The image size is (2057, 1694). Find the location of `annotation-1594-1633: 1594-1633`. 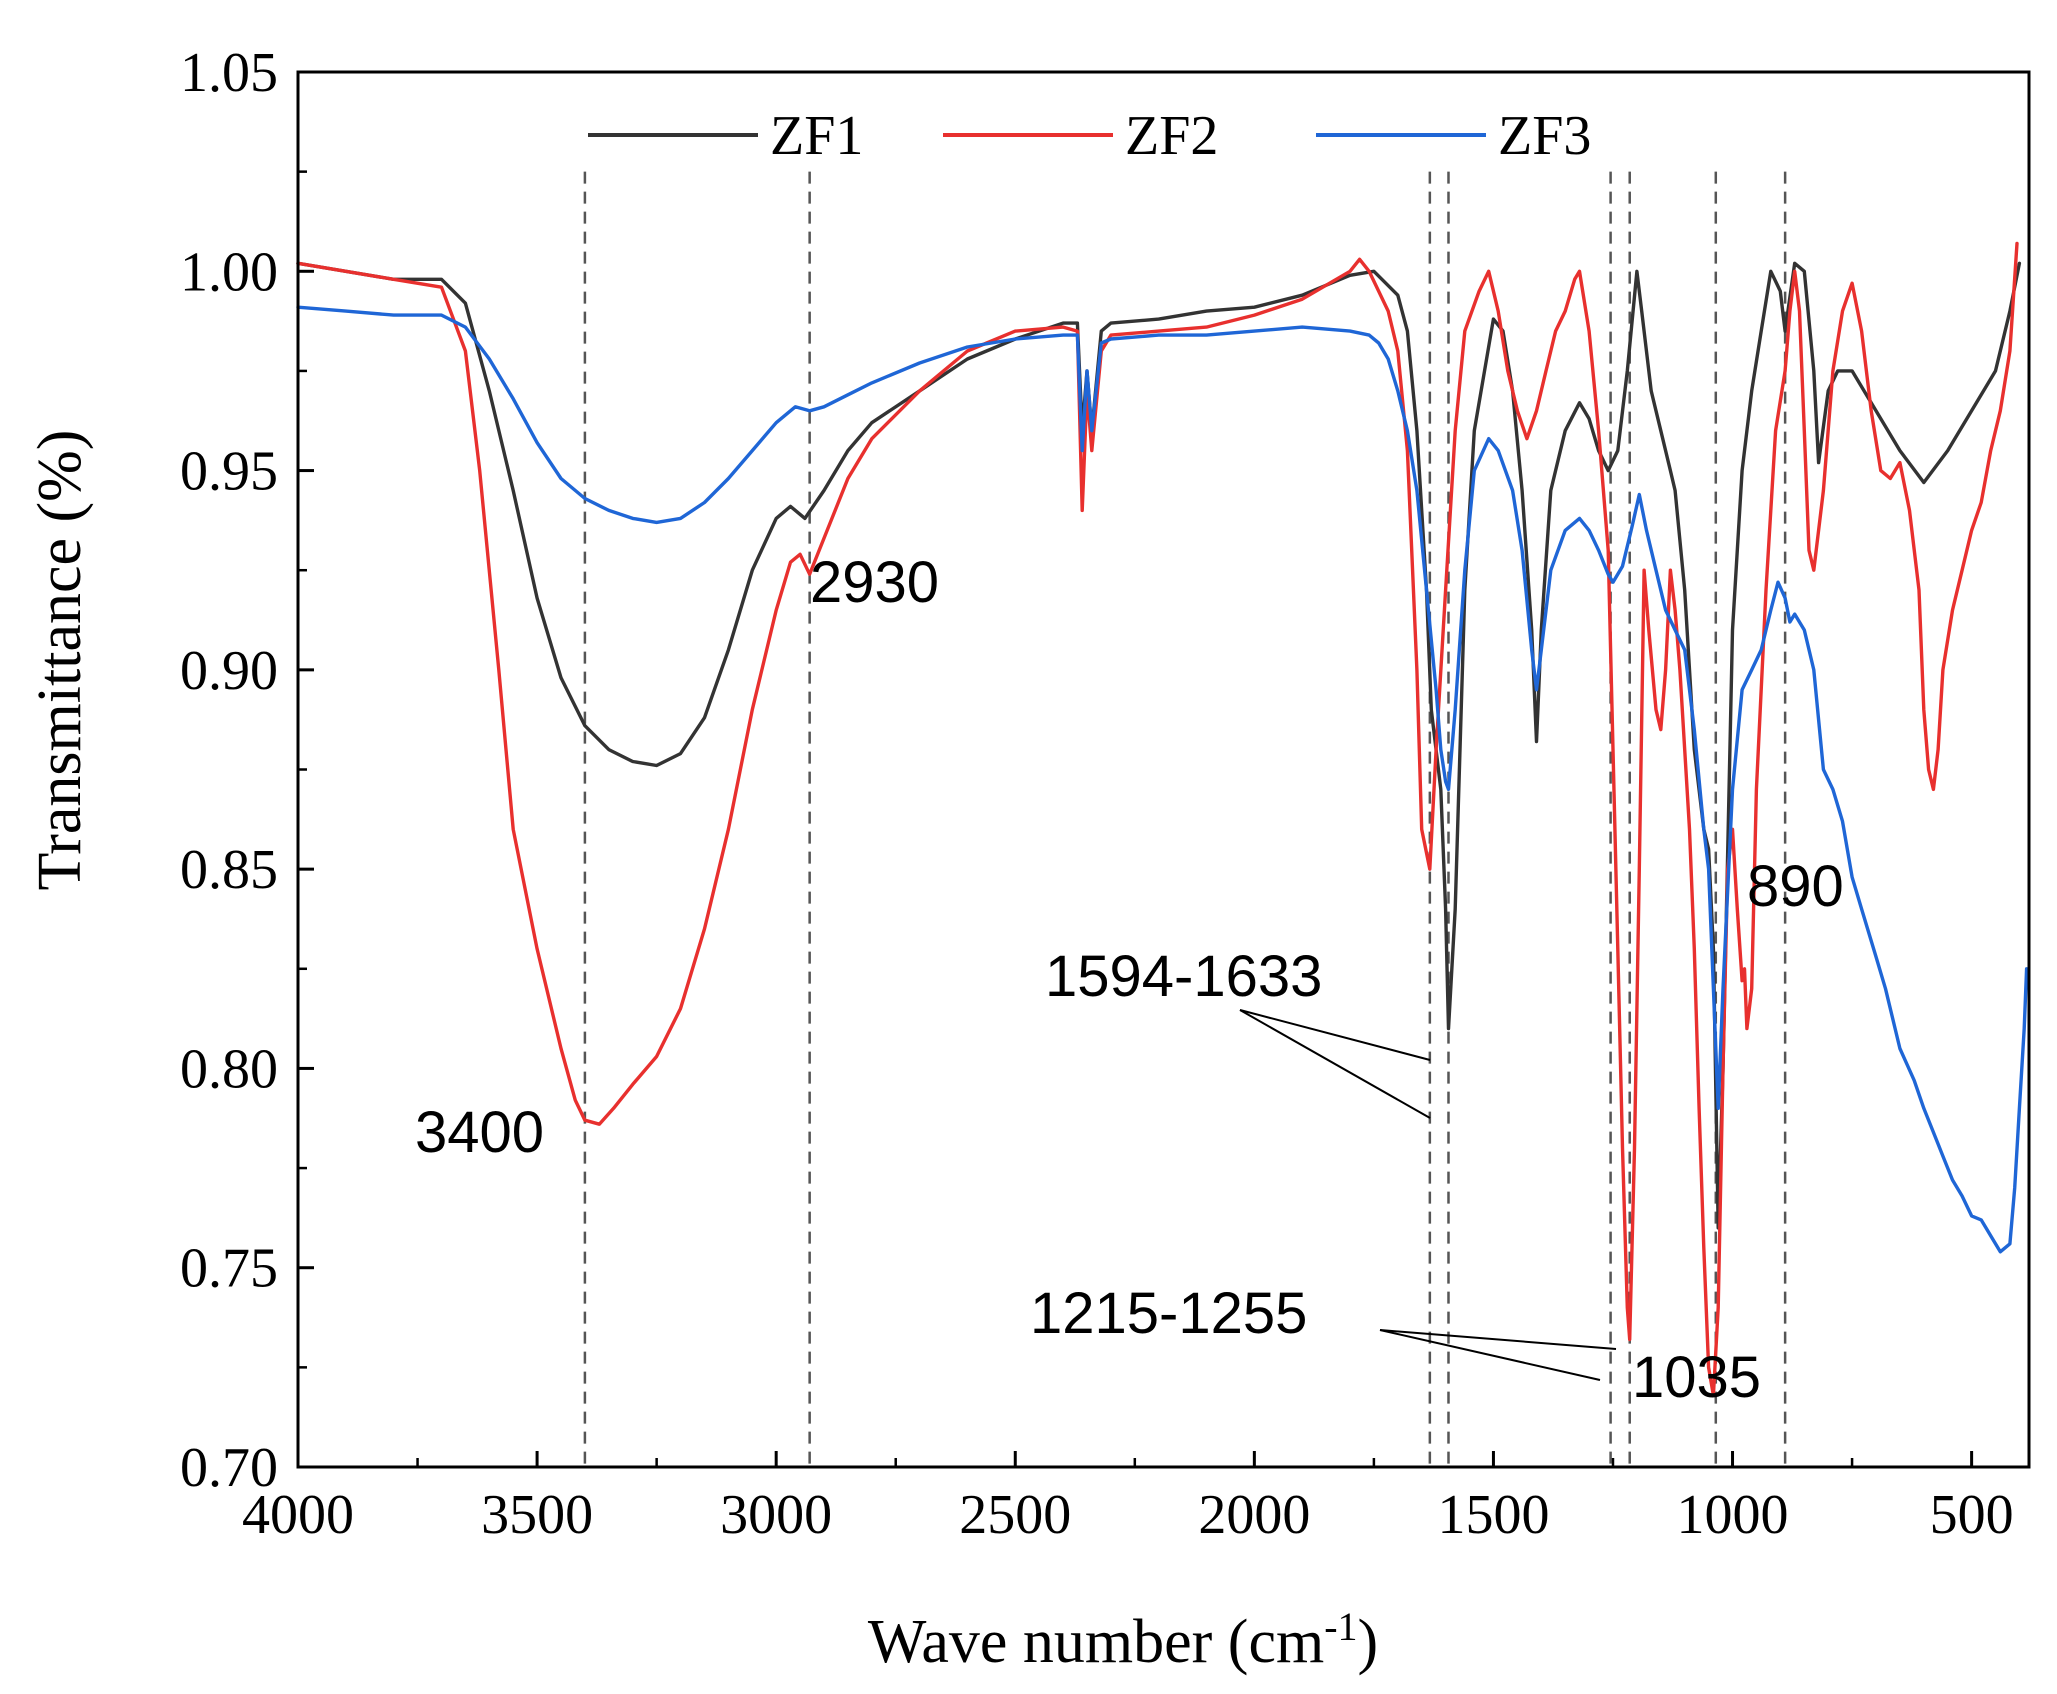

annotation-1594-1633: 1594-1633 is located at coordinates (1183, 976).